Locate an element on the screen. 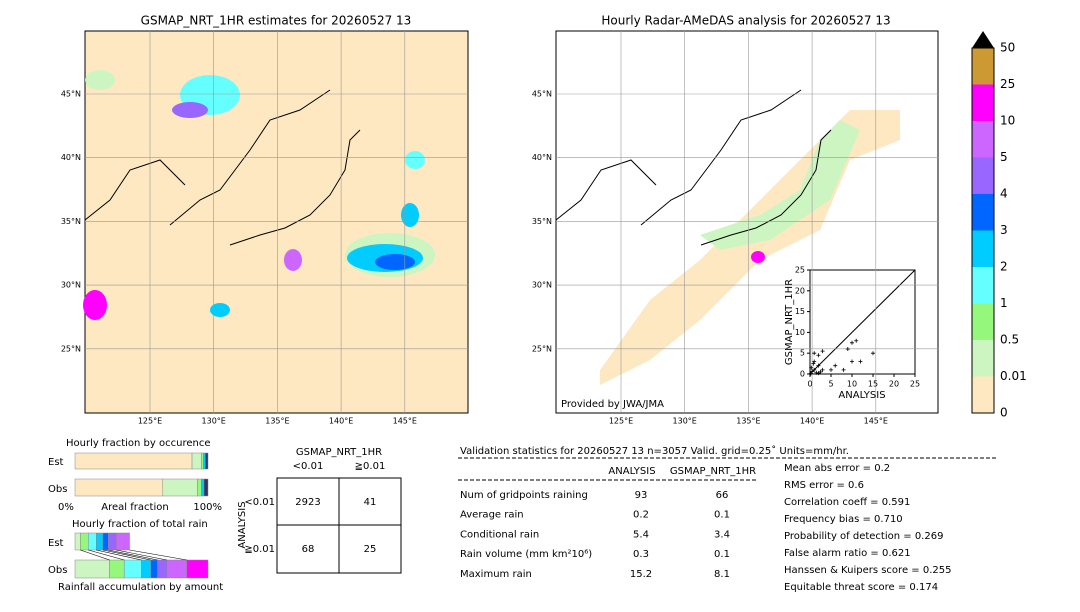 Image resolution: width=1080 pixels, height=612 pixels. cell-value: 68 is located at coordinates (308, 549).